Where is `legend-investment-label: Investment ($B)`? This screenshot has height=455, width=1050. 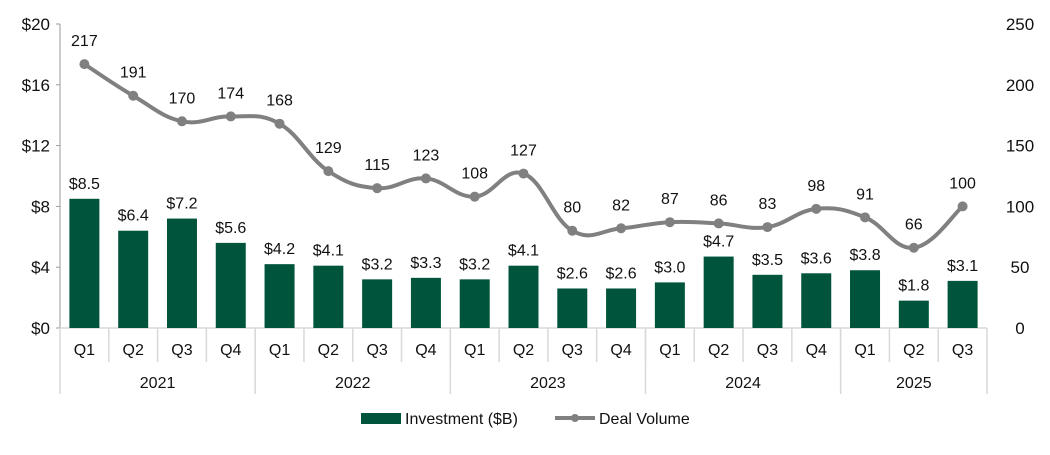
legend-investment-label: Investment ($B) is located at coordinates (461, 419).